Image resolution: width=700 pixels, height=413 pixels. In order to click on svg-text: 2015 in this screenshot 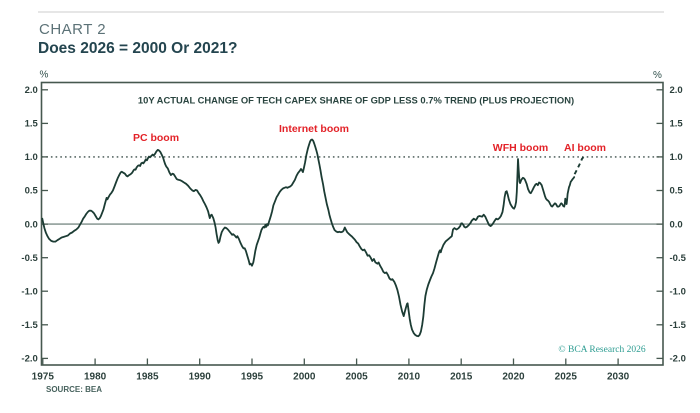, I will do `click(461, 377)`.